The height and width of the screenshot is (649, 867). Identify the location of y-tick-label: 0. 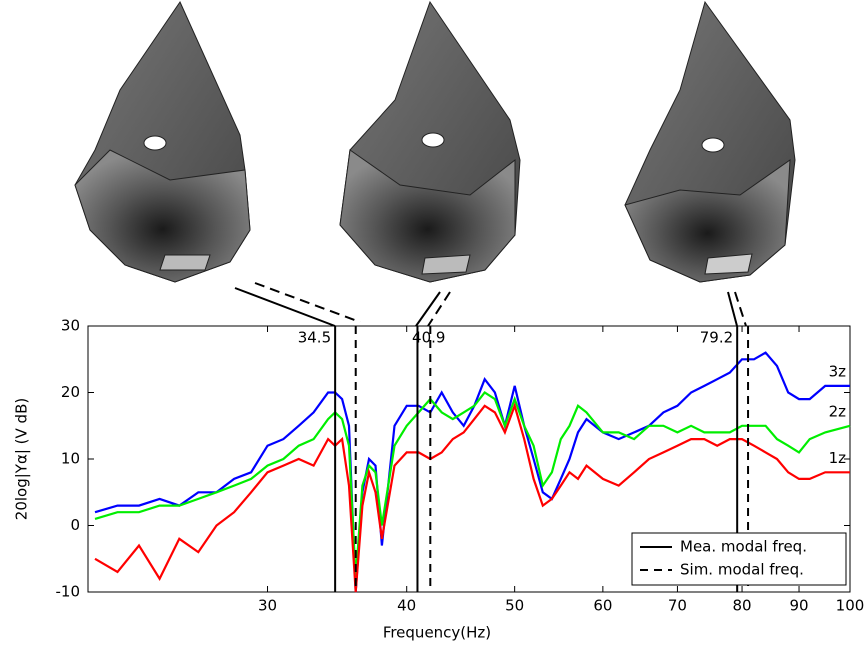
(75, 525).